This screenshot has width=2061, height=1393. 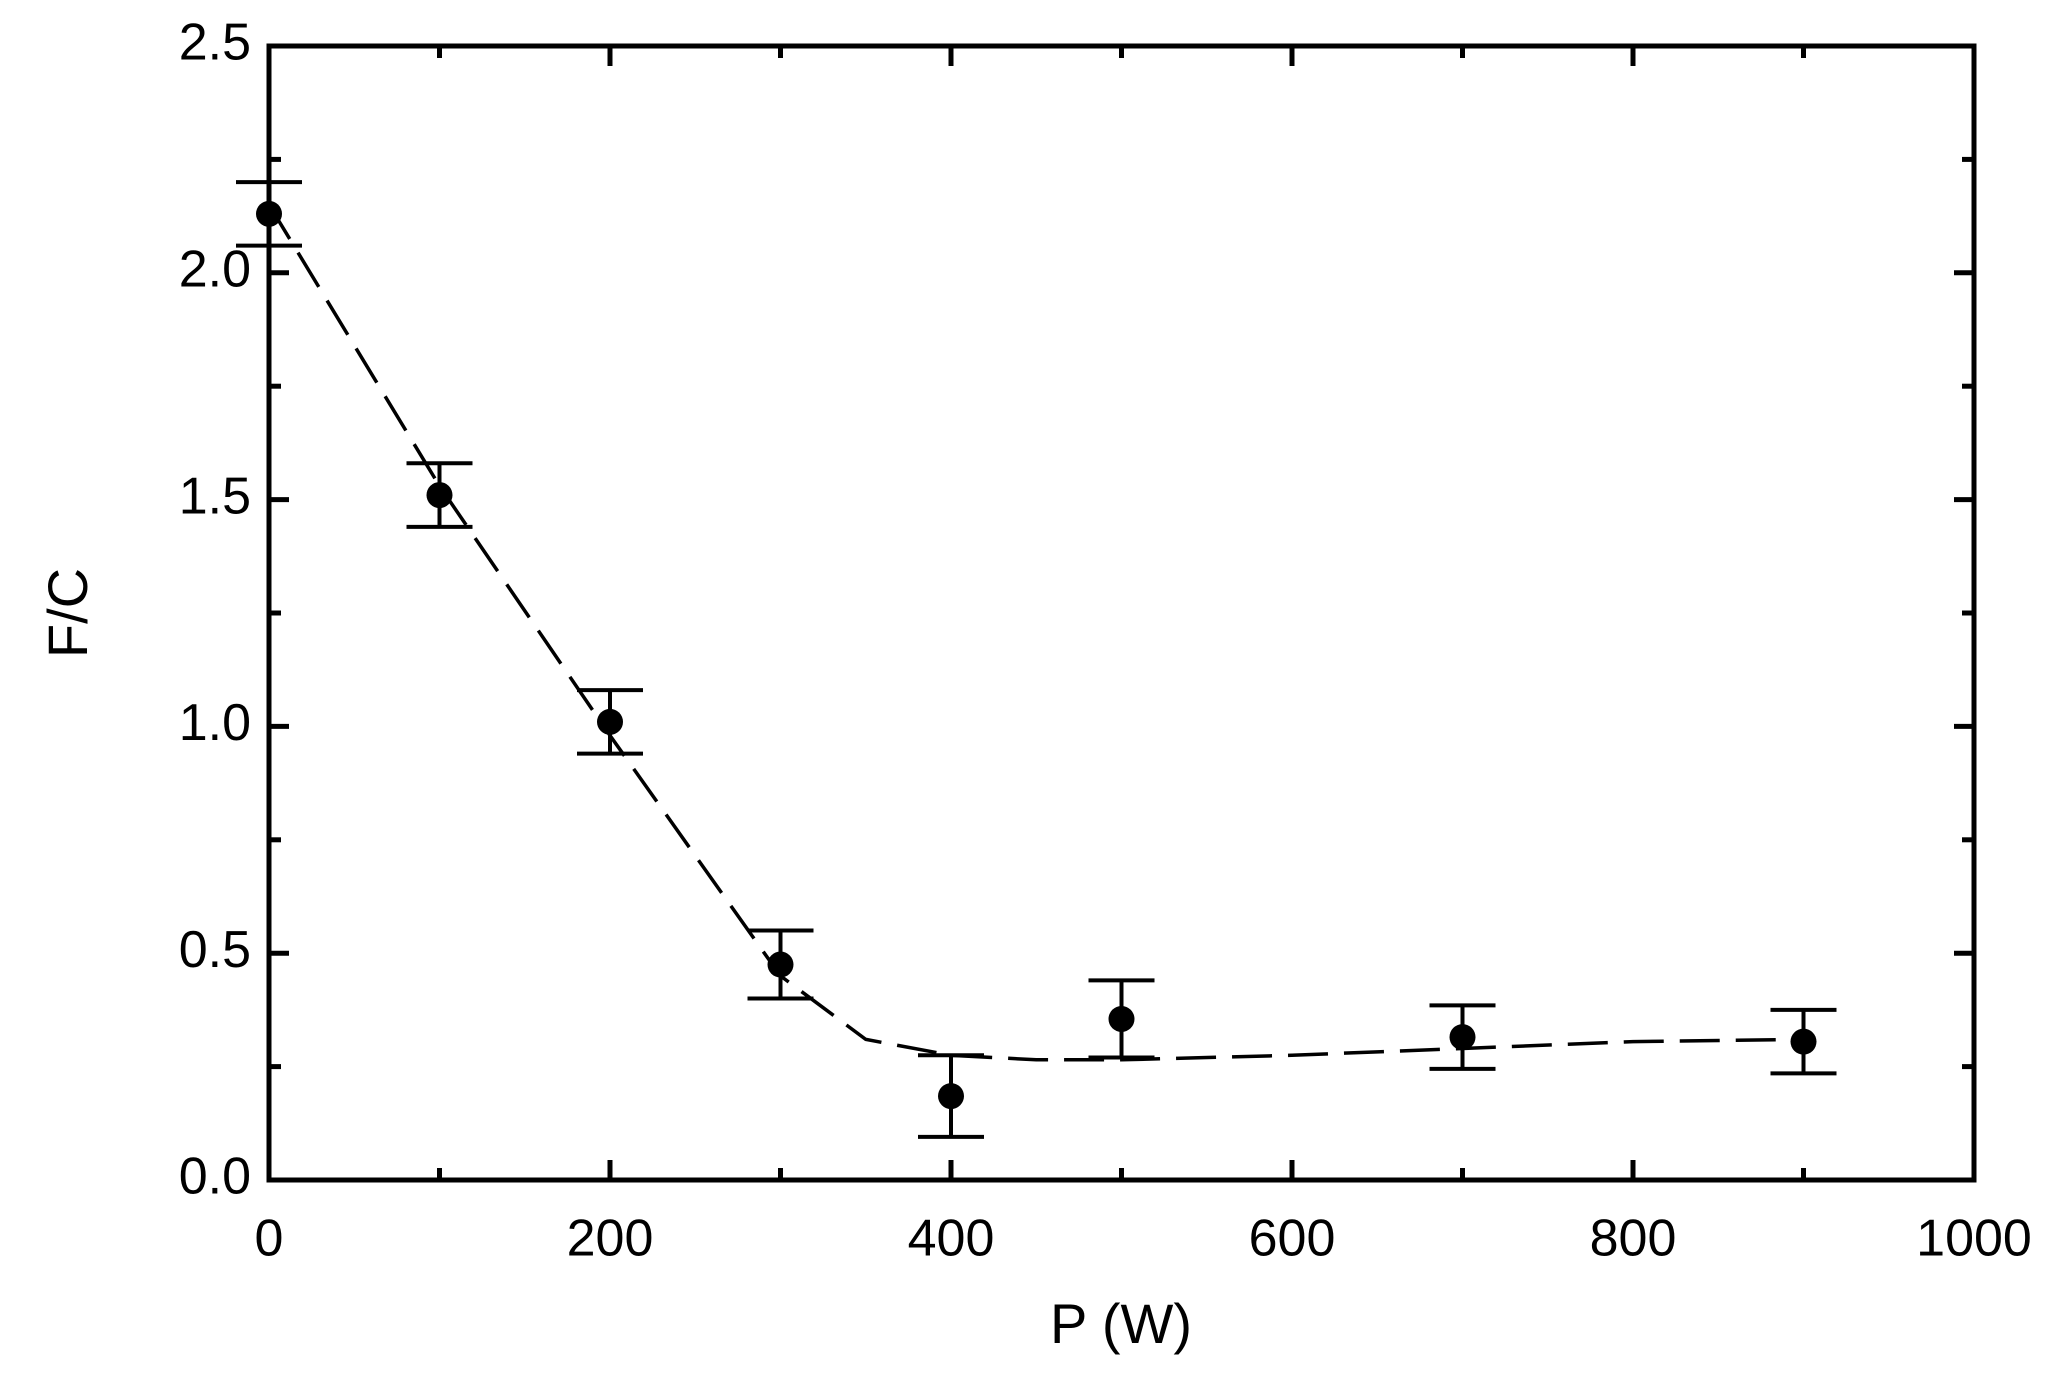 I want to click on y-tick-label: 0.0, so click(x=215, y=1177).